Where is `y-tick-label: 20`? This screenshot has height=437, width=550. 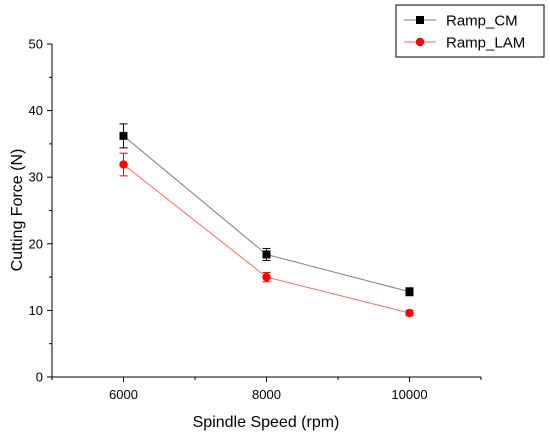 y-tick-label: 20 is located at coordinates (36, 243).